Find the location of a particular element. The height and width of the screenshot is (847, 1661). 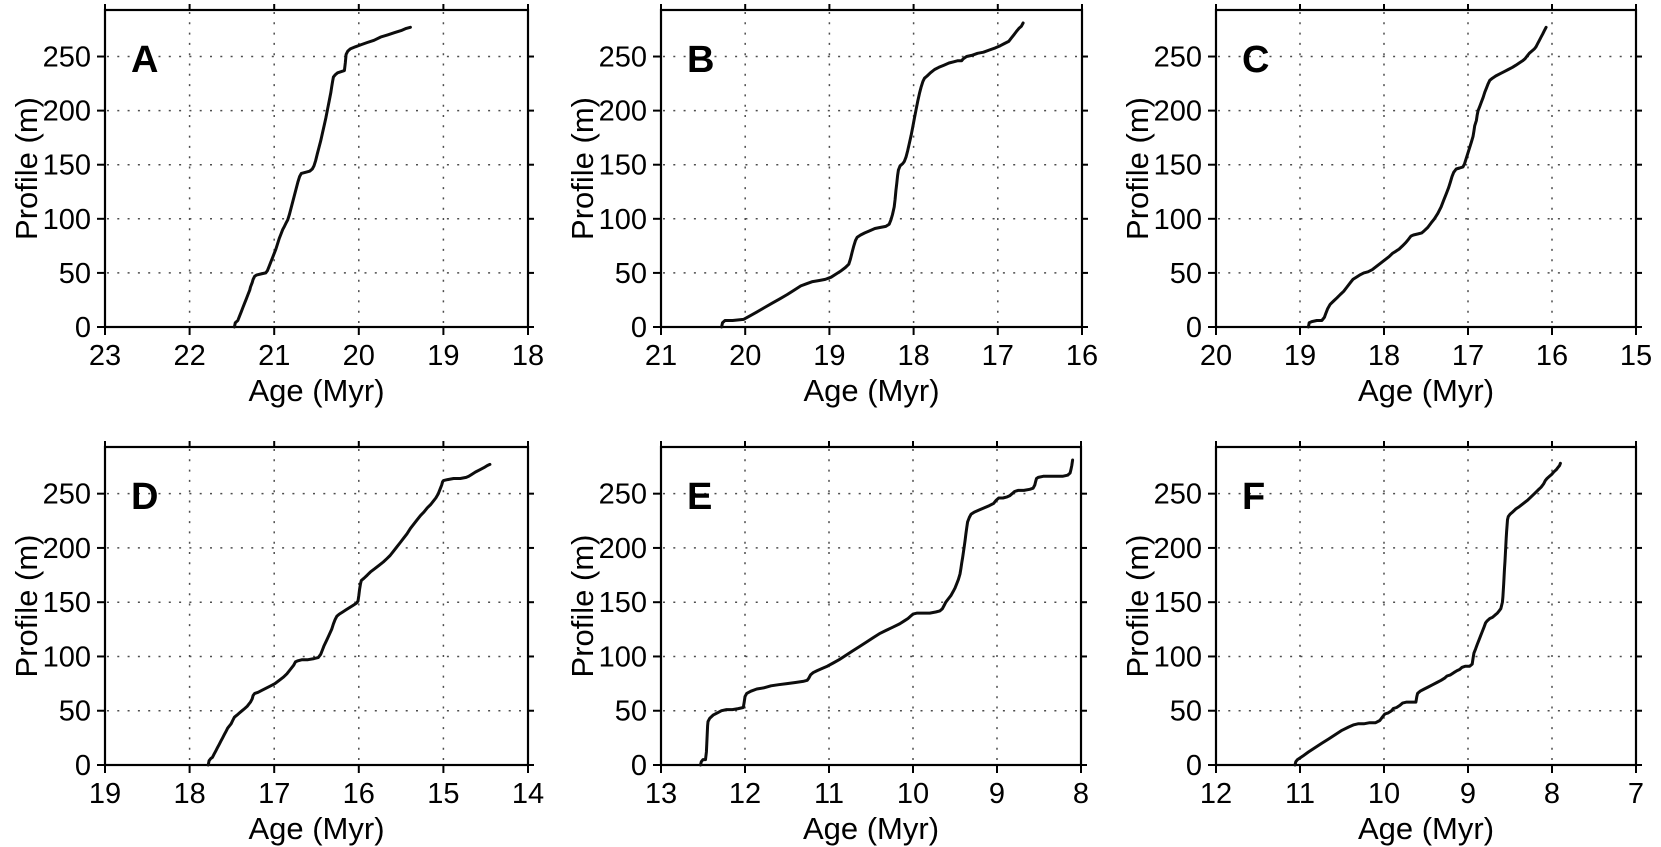

panel-d-ytick-label-150: 150 is located at coordinates (67, 603).